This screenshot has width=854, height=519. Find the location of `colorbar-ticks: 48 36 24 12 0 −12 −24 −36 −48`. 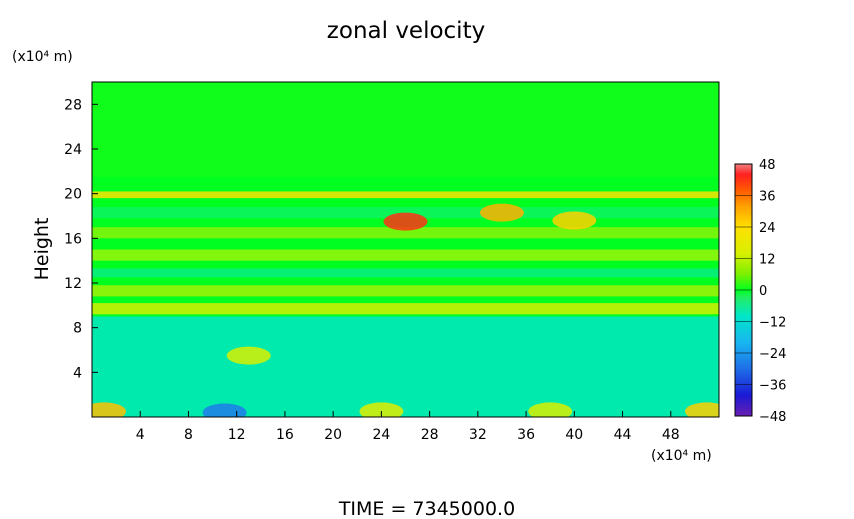

colorbar-ticks: 48 36 24 12 0 −12 −24 −36 −48 is located at coordinates (760, 291).